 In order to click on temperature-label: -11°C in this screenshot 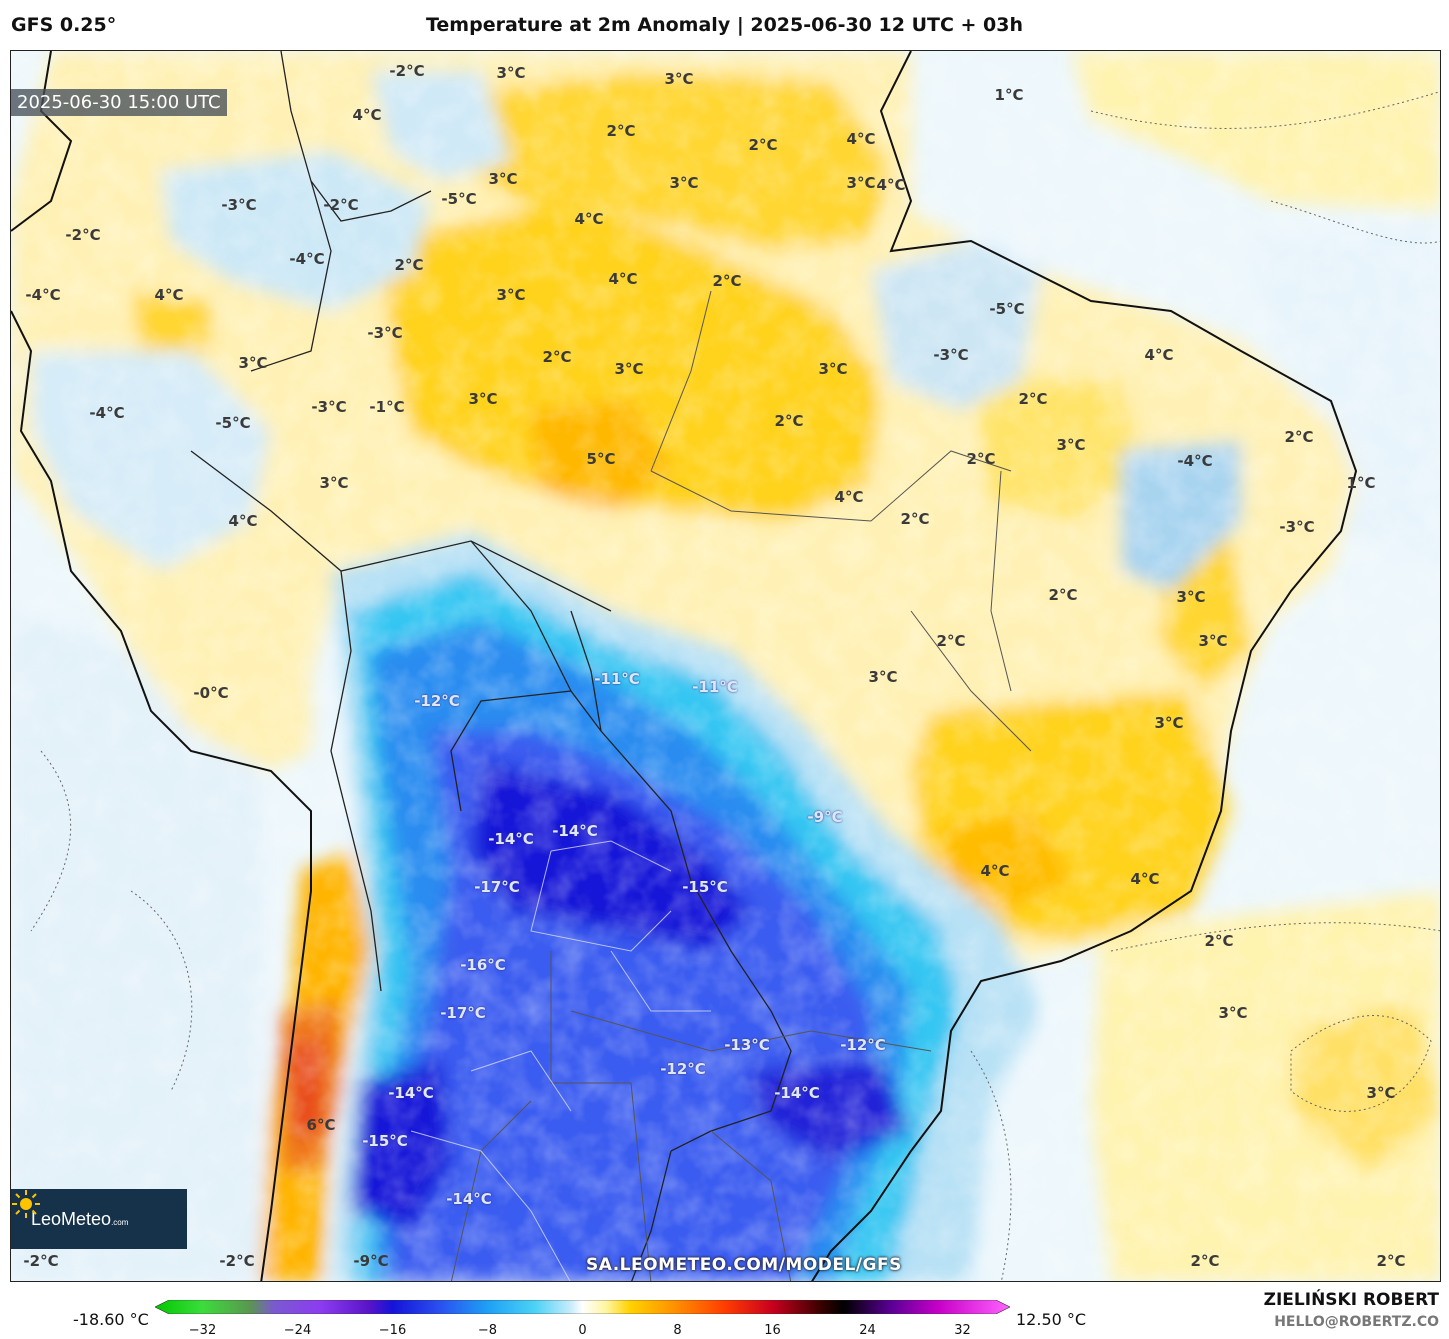, I will do `click(715, 687)`.